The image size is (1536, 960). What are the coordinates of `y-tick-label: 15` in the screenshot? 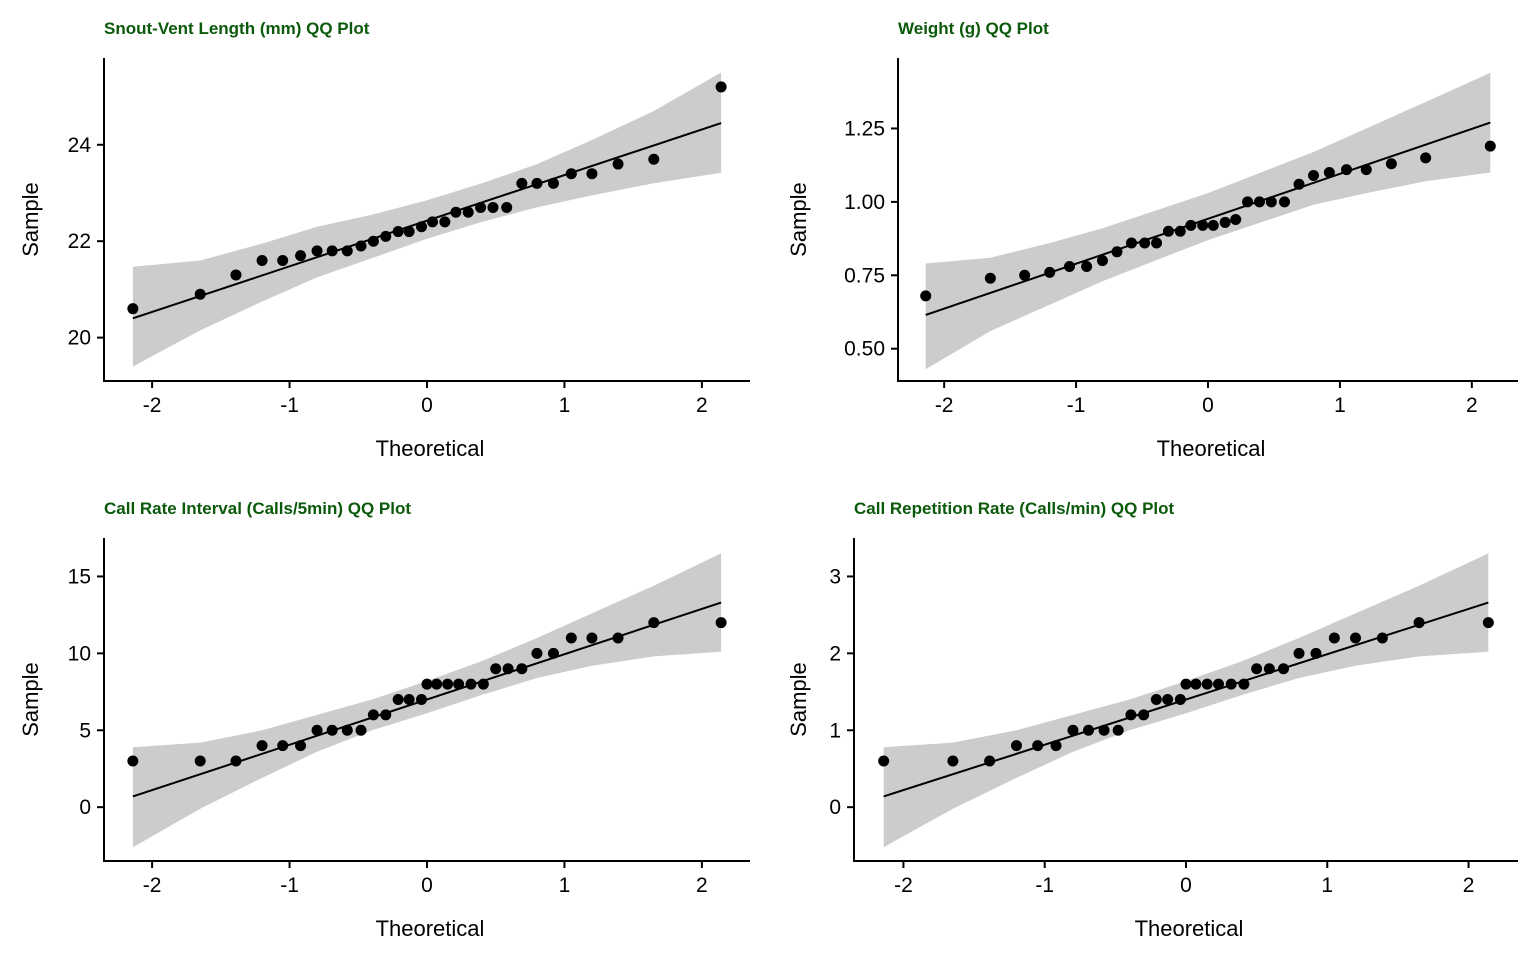 It's located at (79, 576).